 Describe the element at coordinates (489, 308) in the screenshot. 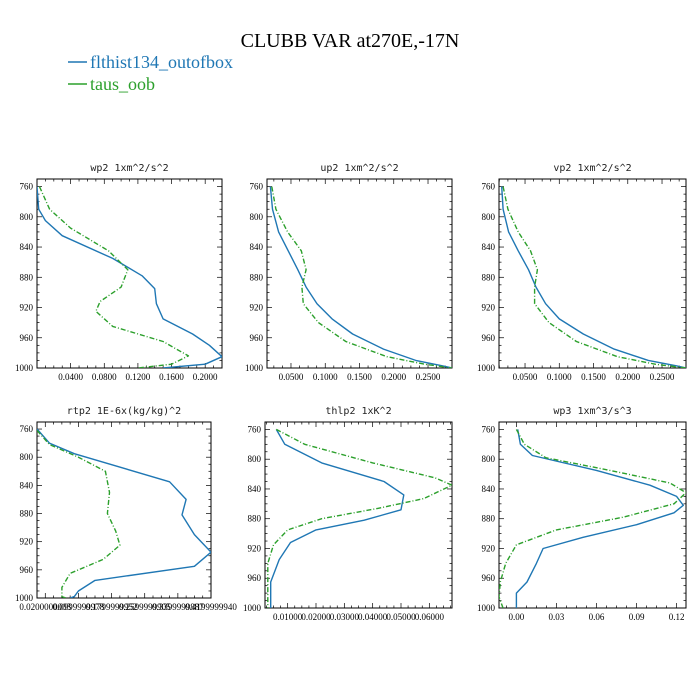

I see `panel-3-ytick-label: 920` at that location.